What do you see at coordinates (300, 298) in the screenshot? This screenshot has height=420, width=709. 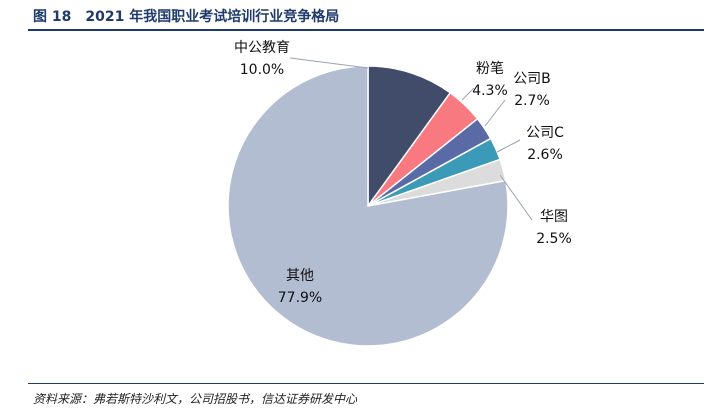 I see `slice-value-6: 77.9%` at bounding box center [300, 298].